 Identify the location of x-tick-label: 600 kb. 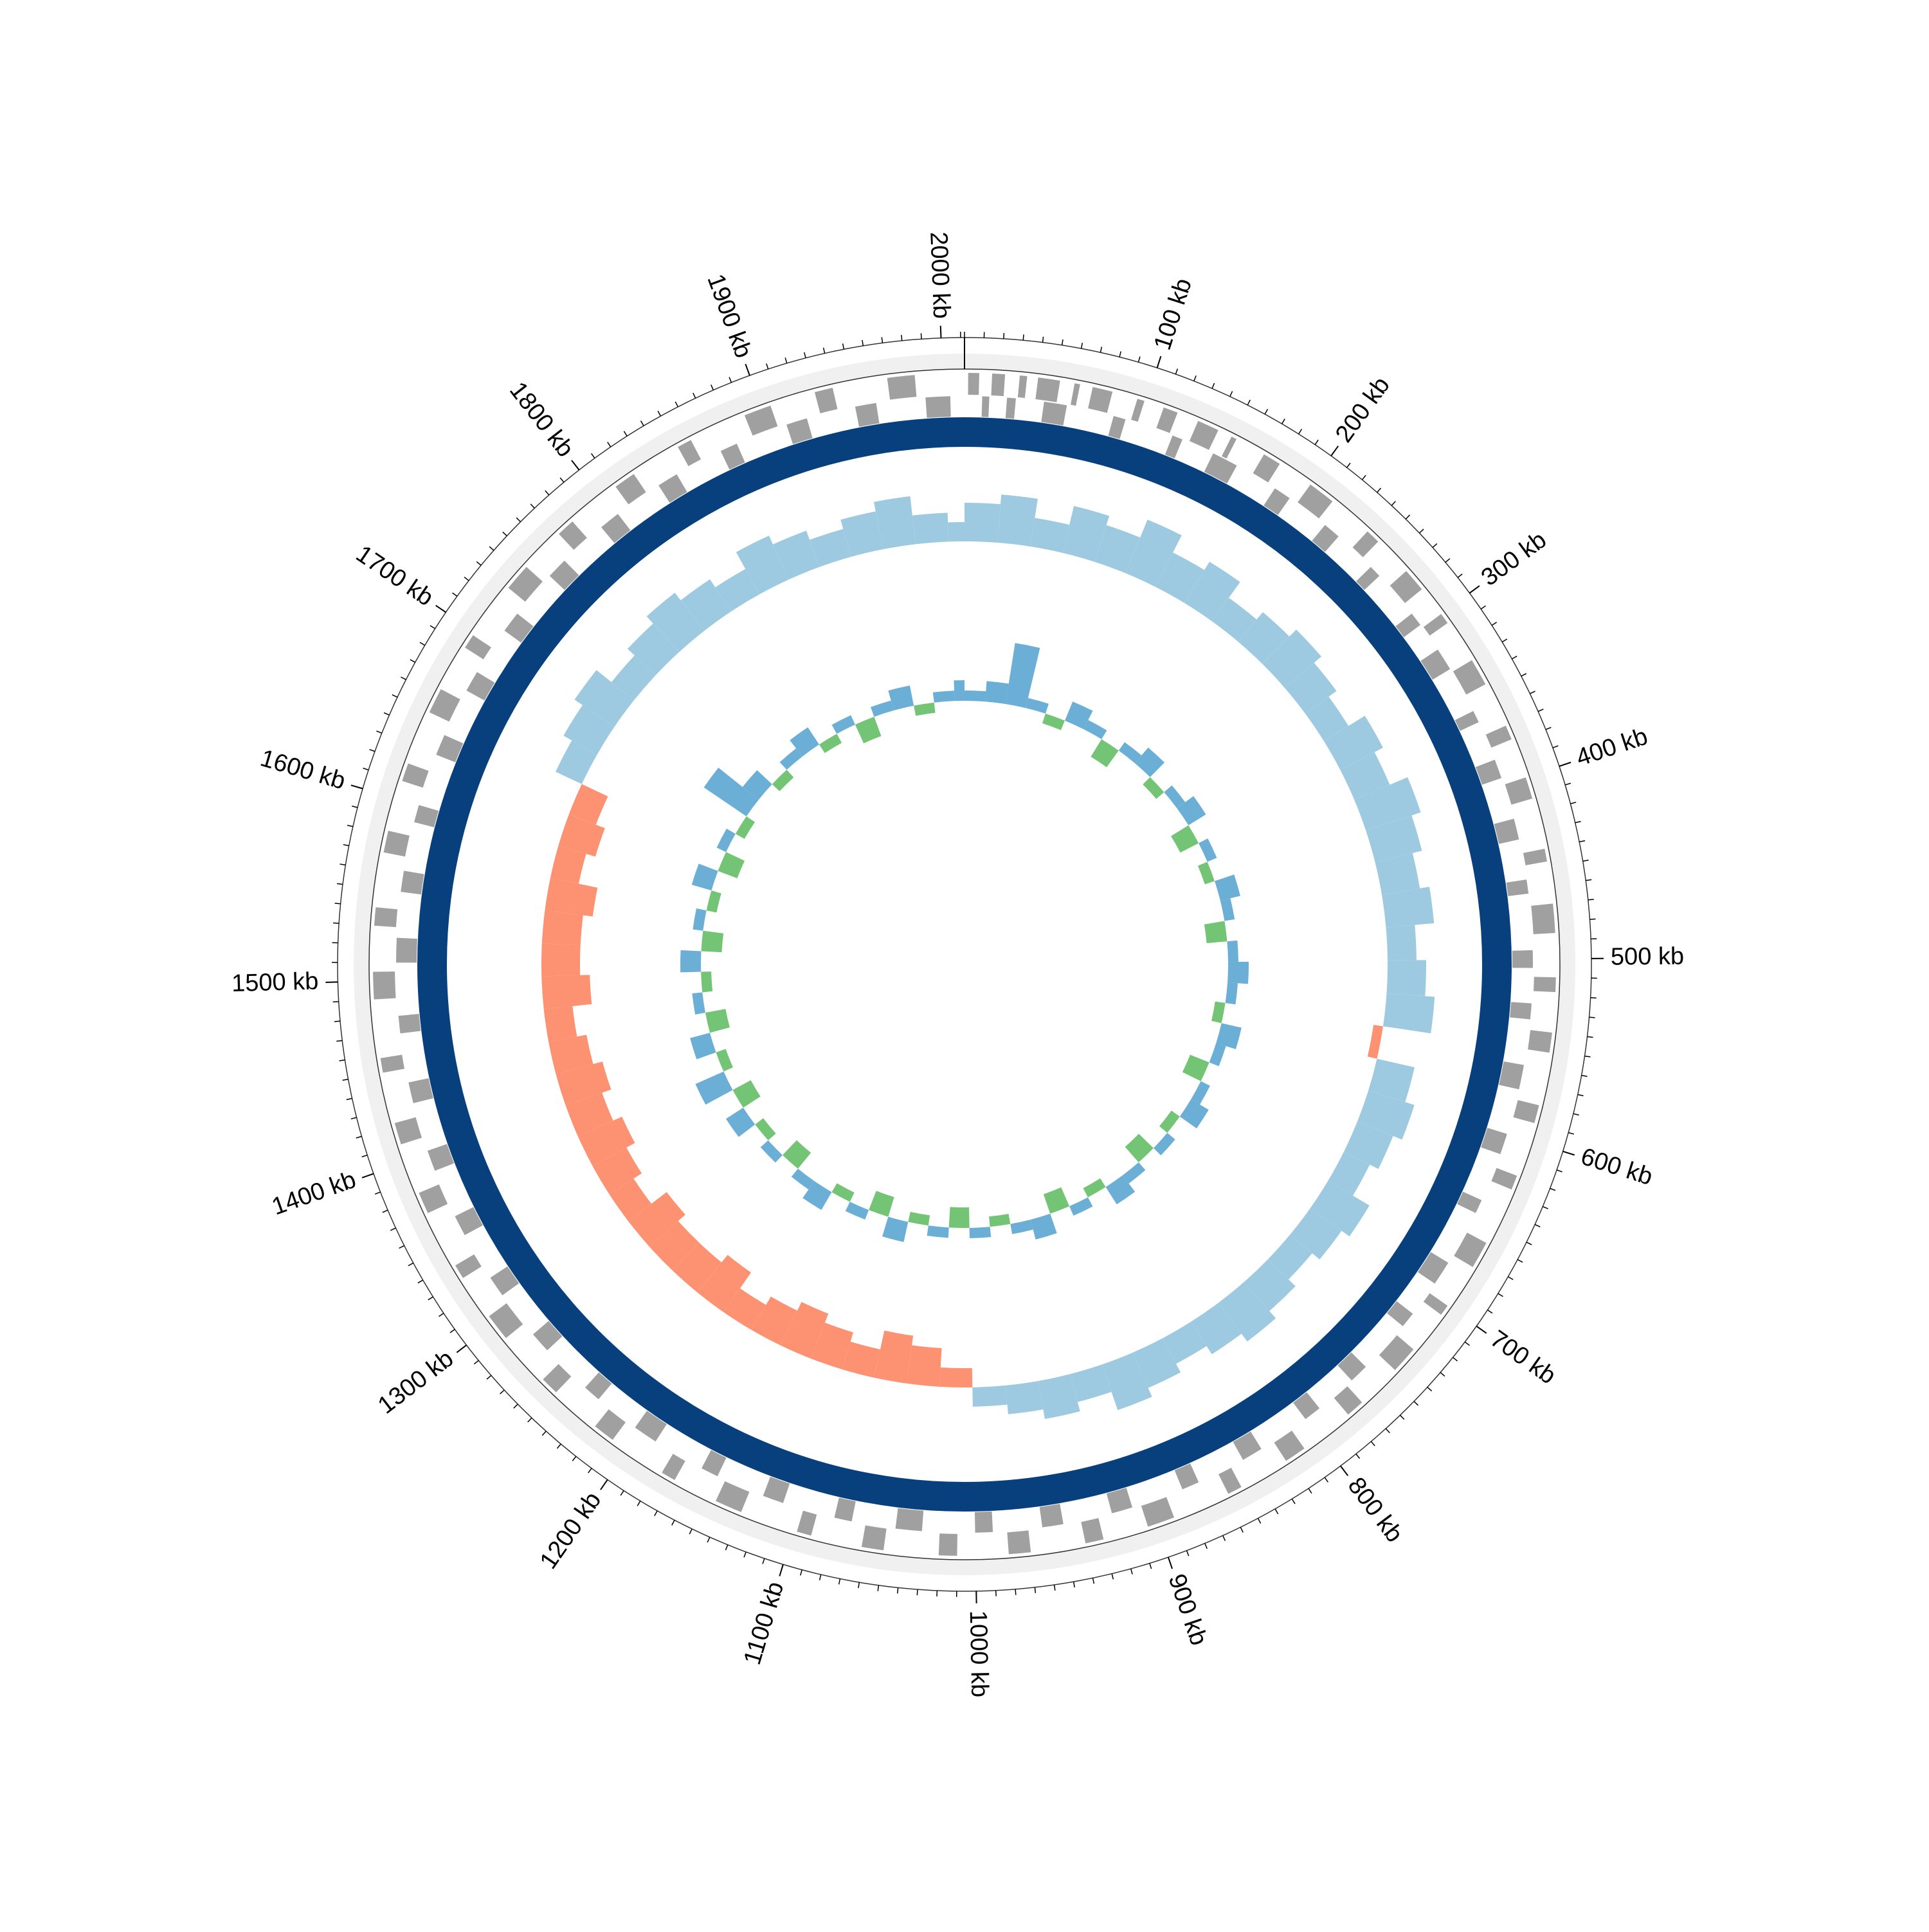
(1617, 1167).